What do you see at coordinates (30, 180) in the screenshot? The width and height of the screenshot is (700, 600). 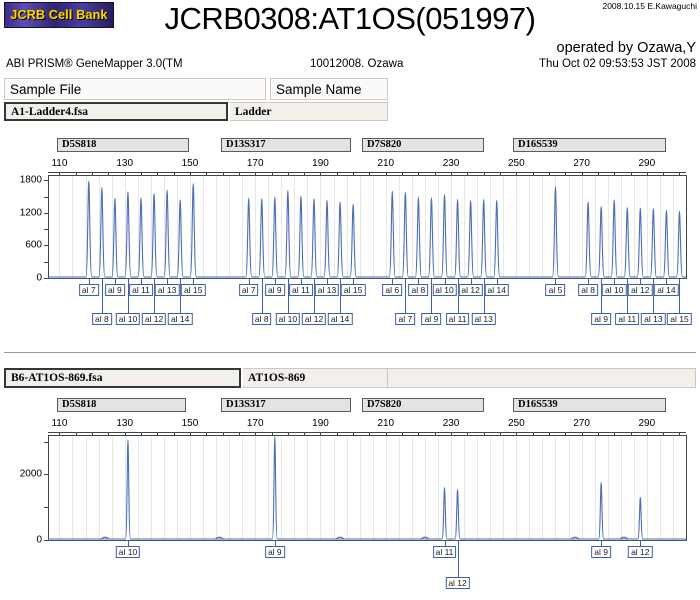 I see `y-axis-label: 1800` at bounding box center [30, 180].